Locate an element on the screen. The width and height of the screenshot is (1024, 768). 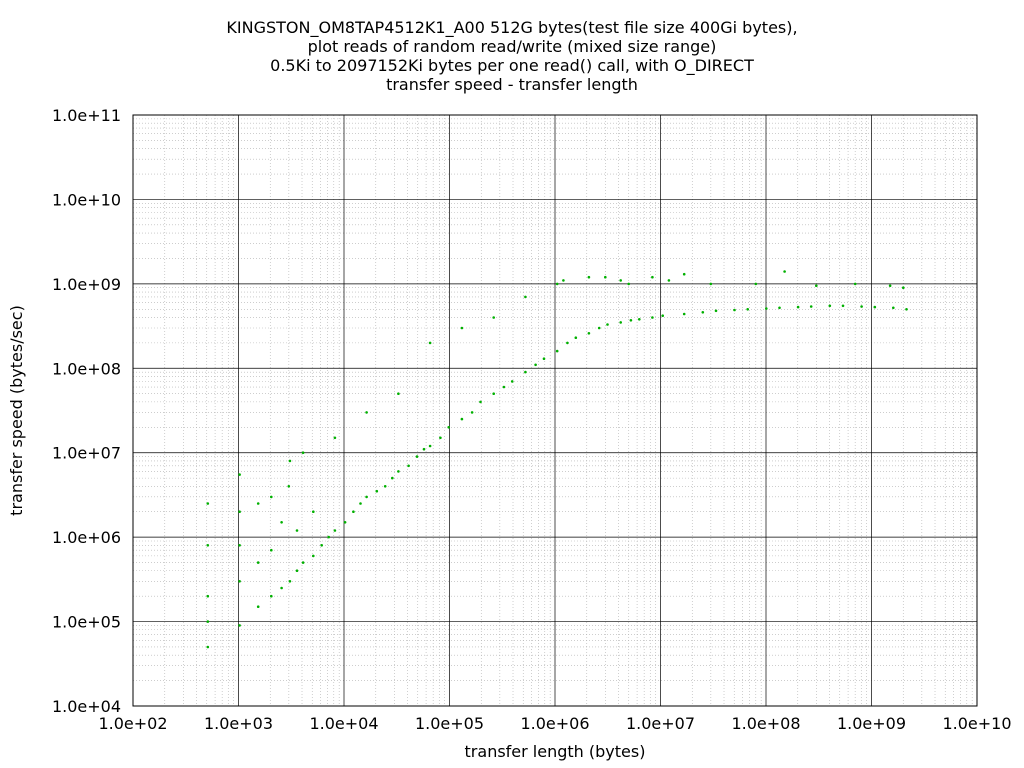
x-tick-label: 1.0e+09 is located at coordinates (871, 723).